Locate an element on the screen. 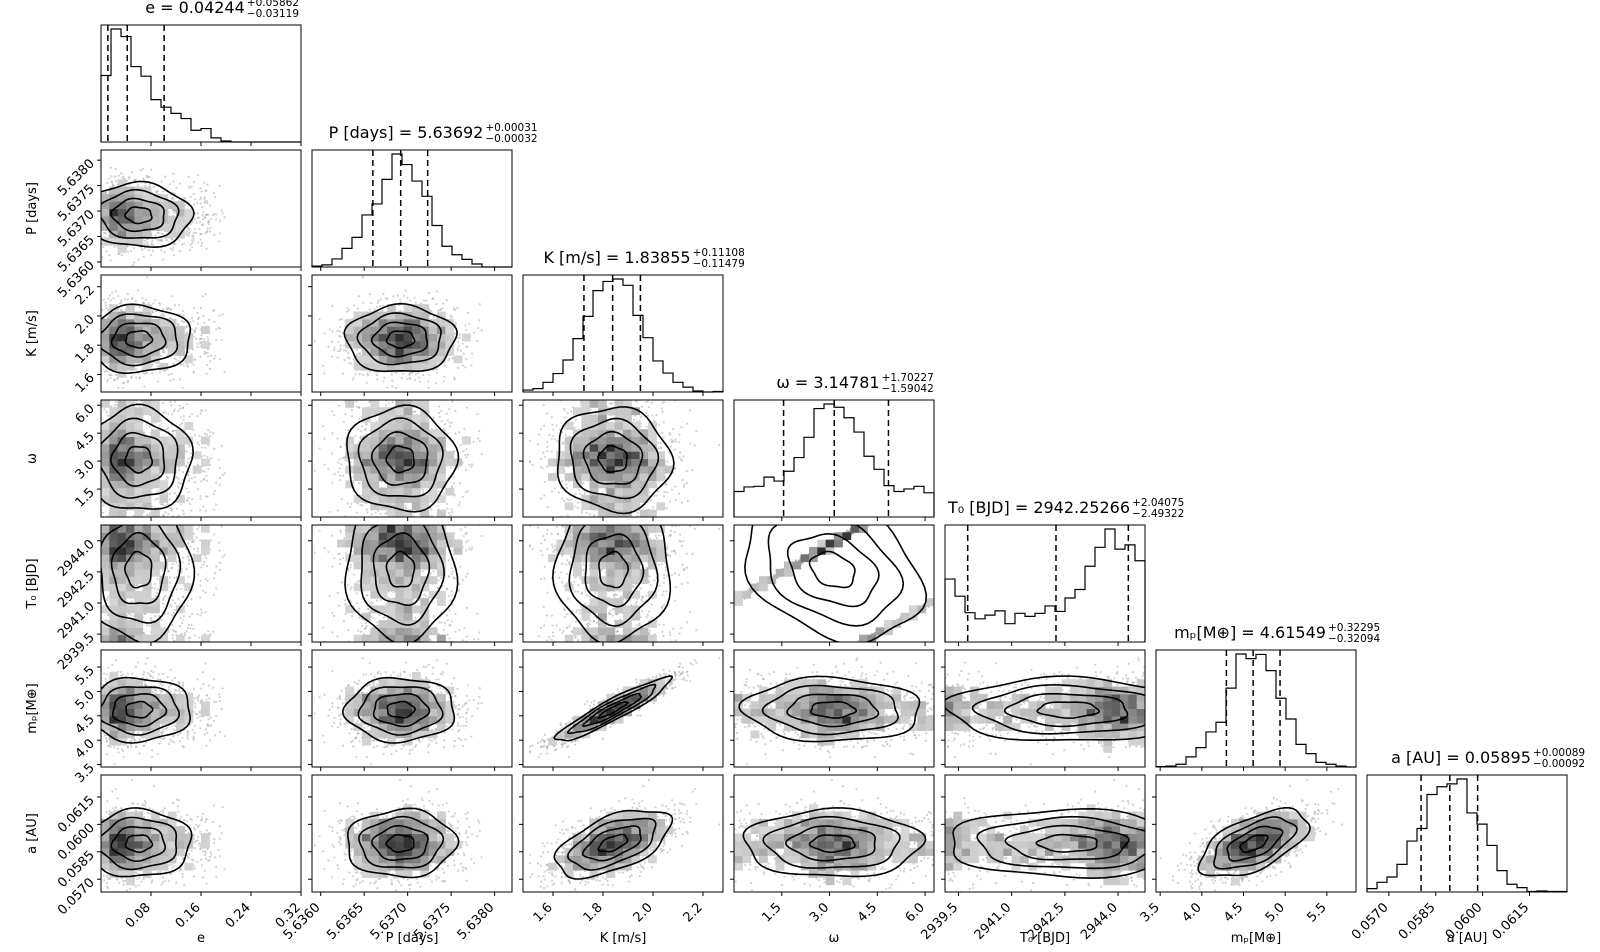 Image resolution: width=1600 pixels, height=952 pixels. hist-panel-P: P [days] = 5.63692+0.00031−0.00032 is located at coordinates (425, 196).